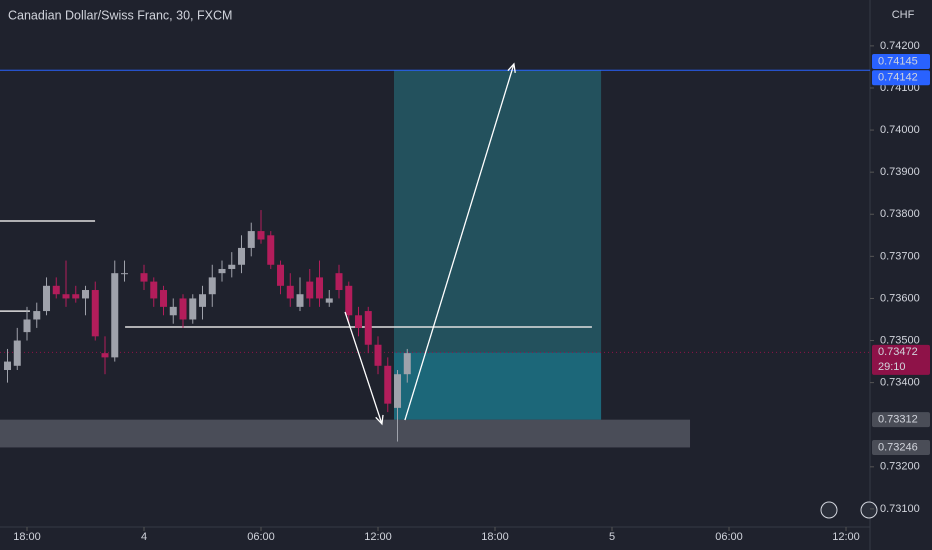 Image resolution: width=932 pixels, height=550 pixels. I want to click on y-tick-label: 0.73900, so click(900, 172).